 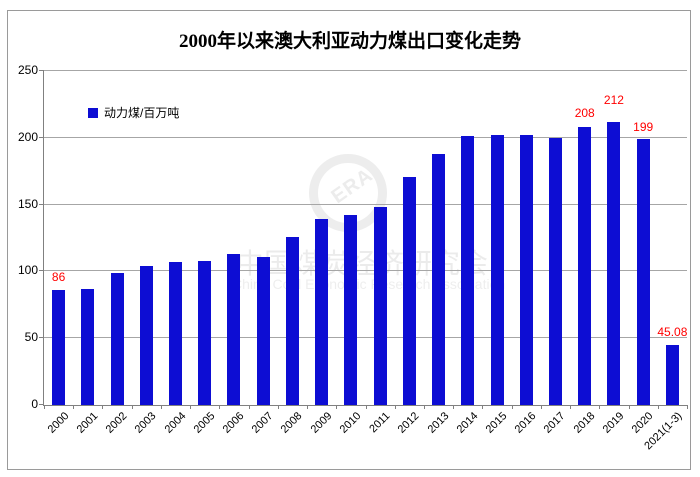 What do you see at coordinates (613, 99) in the screenshot?
I see `bar-value-label: 212` at bounding box center [613, 99].